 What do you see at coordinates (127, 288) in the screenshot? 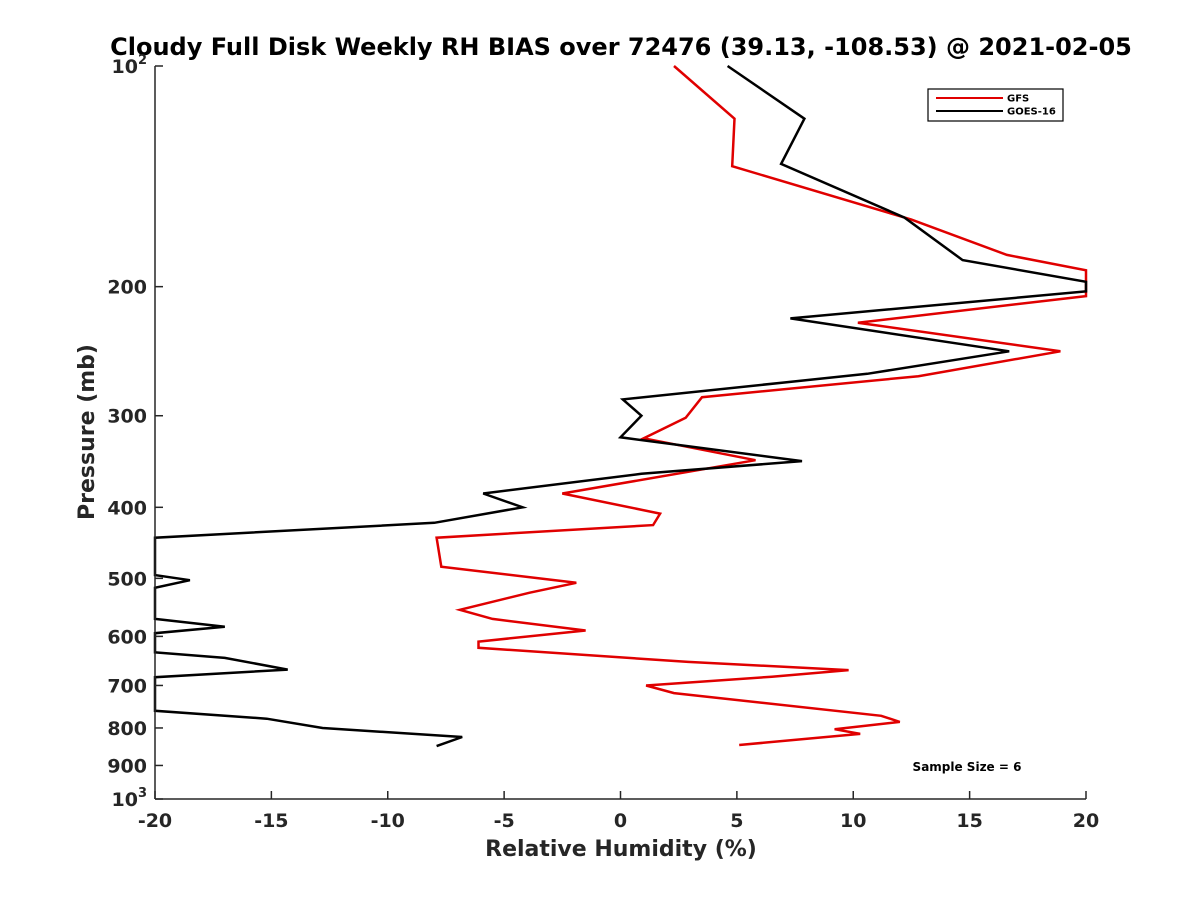
I see `y-tick-label: 200` at bounding box center [127, 288].